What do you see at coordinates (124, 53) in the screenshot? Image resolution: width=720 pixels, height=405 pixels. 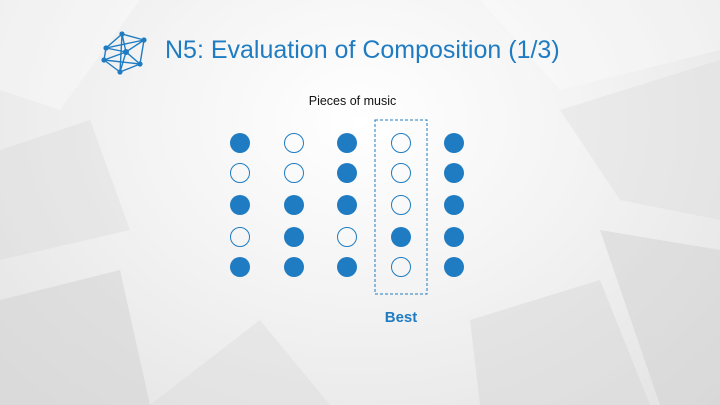 I see `network-logo-icon` at bounding box center [124, 53].